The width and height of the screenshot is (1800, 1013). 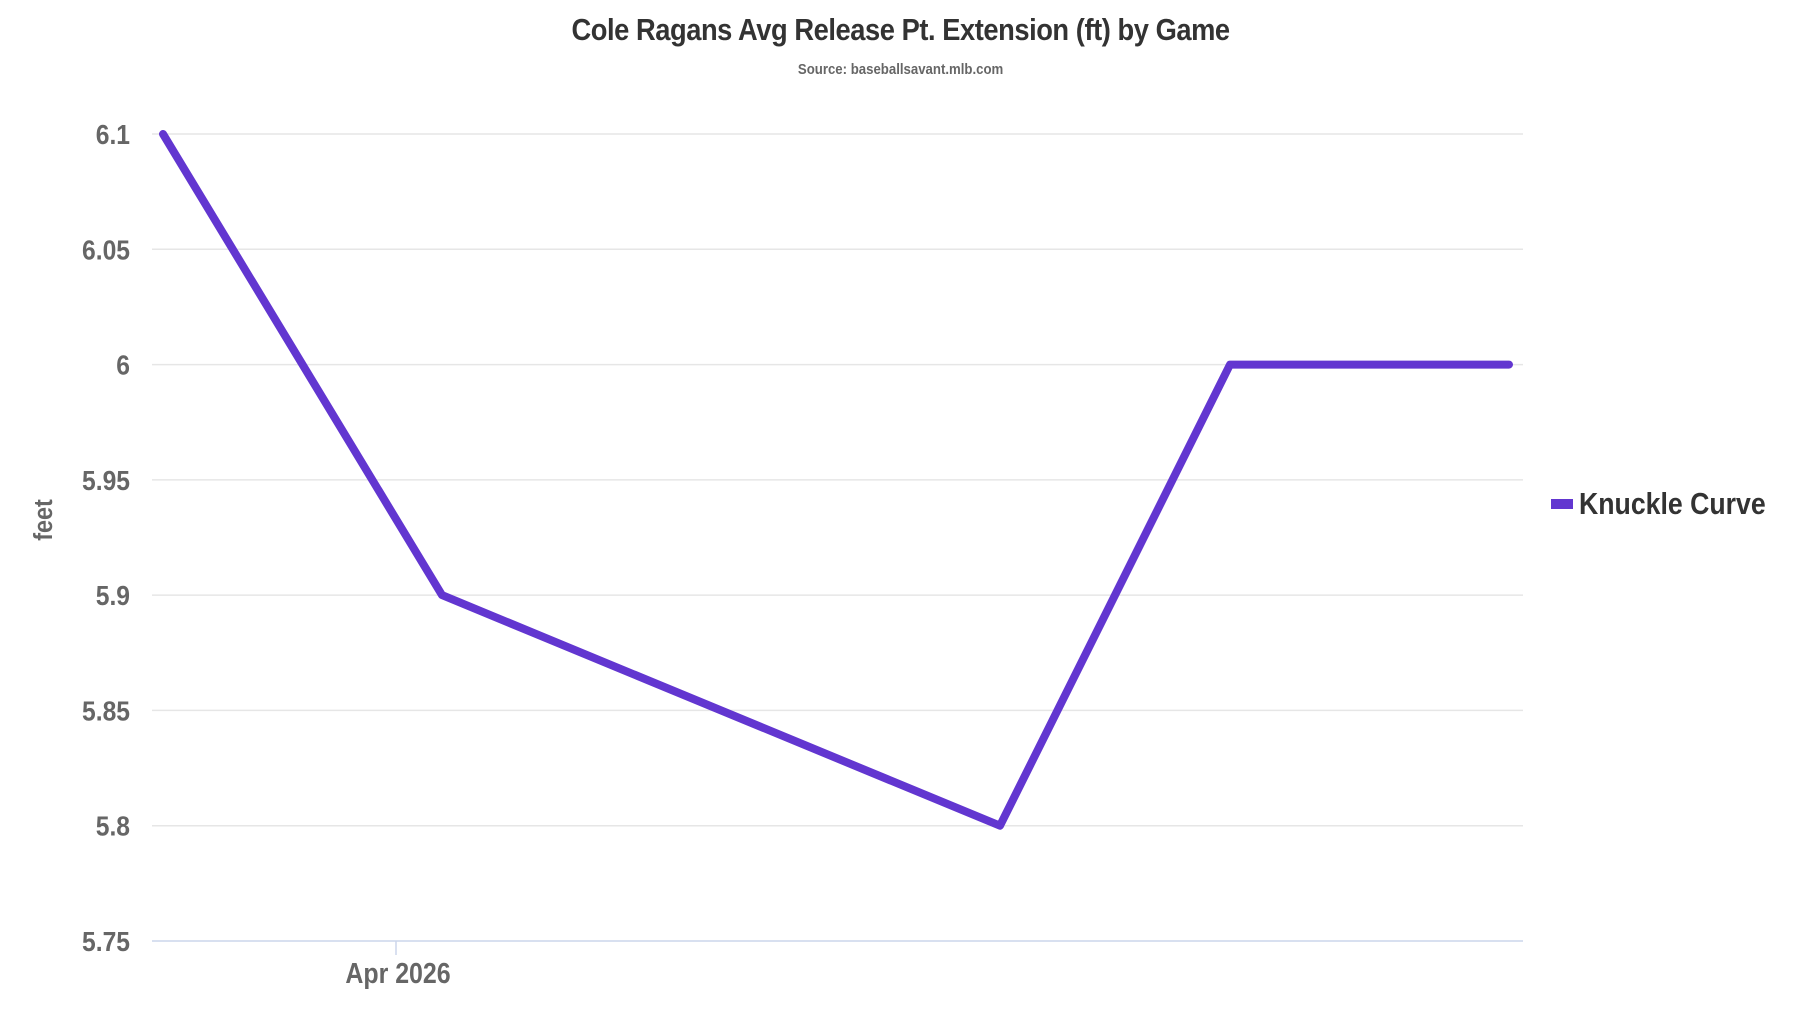 I want to click on legend-label: Knuckle Curve, so click(x=1672, y=503).